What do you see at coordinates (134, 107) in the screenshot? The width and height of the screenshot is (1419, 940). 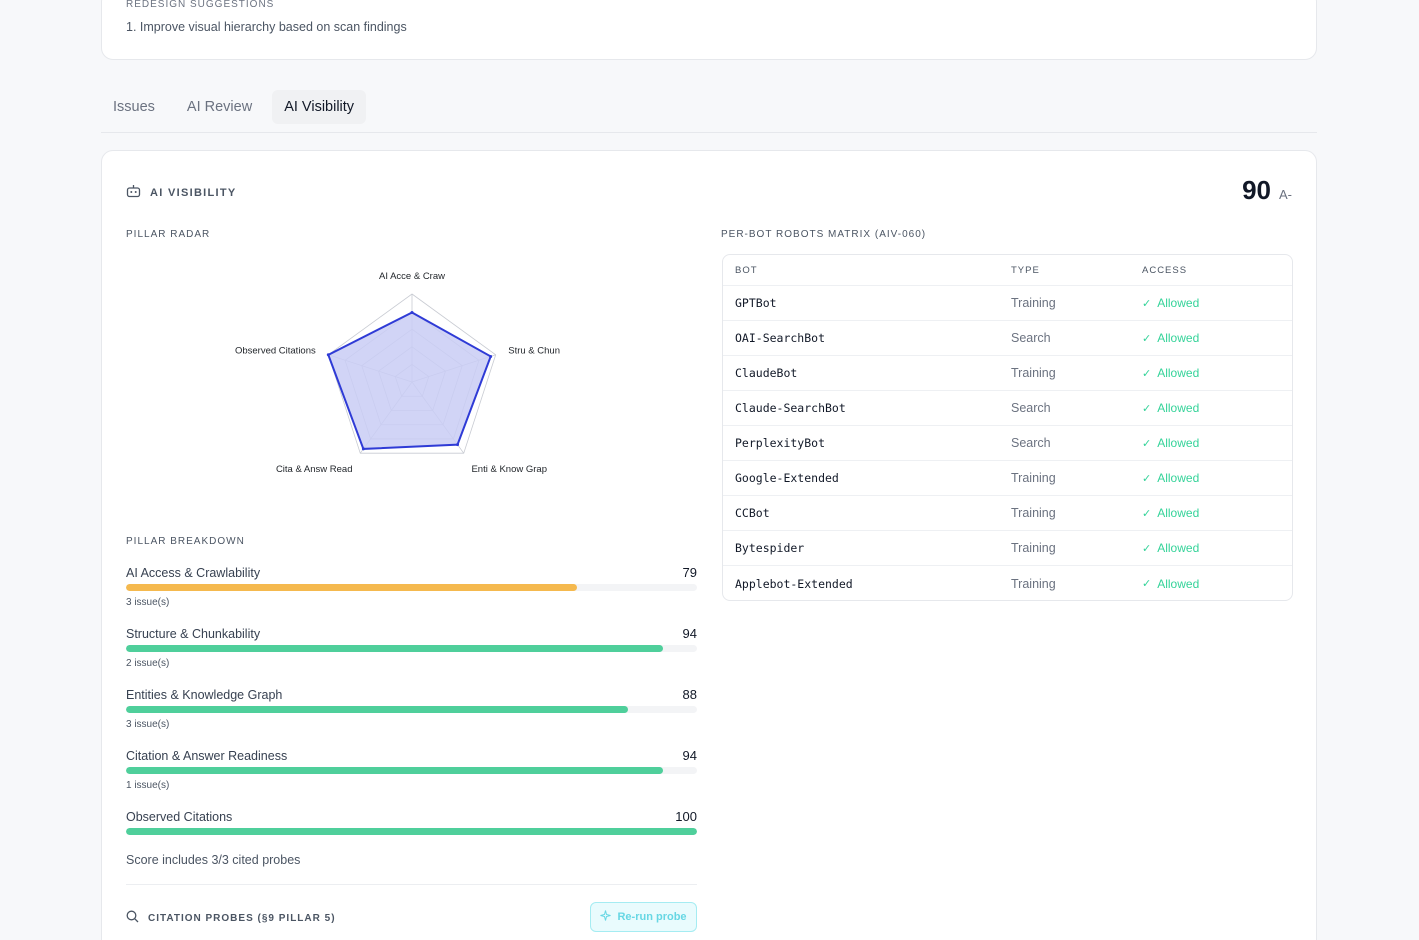 I see `tab-issues: Issues` at bounding box center [134, 107].